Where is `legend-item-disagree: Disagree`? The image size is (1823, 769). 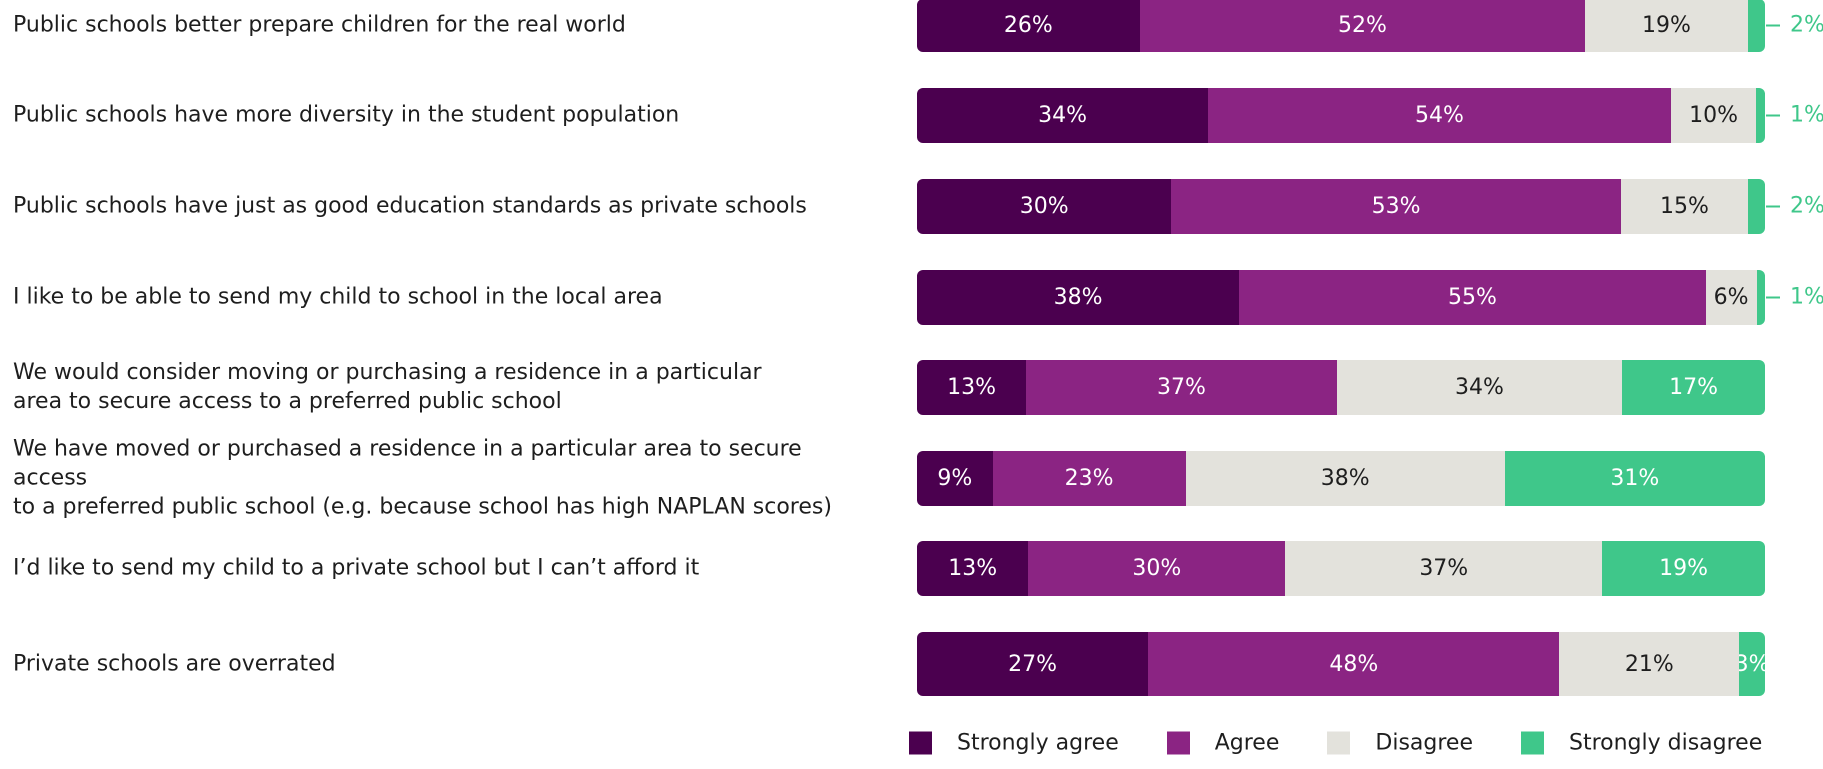 legend-item-disagree: Disagree is located at coordinates (1400, 743).